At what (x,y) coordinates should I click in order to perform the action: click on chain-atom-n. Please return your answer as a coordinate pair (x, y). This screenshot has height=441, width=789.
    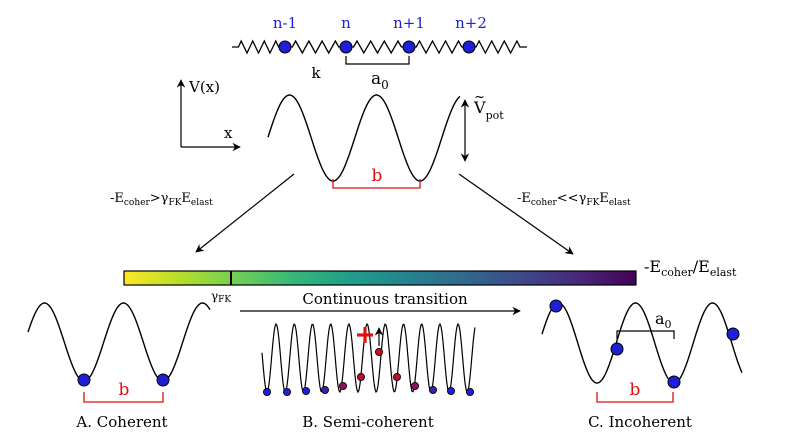
    Looking at the image, I should click on (346, 47).